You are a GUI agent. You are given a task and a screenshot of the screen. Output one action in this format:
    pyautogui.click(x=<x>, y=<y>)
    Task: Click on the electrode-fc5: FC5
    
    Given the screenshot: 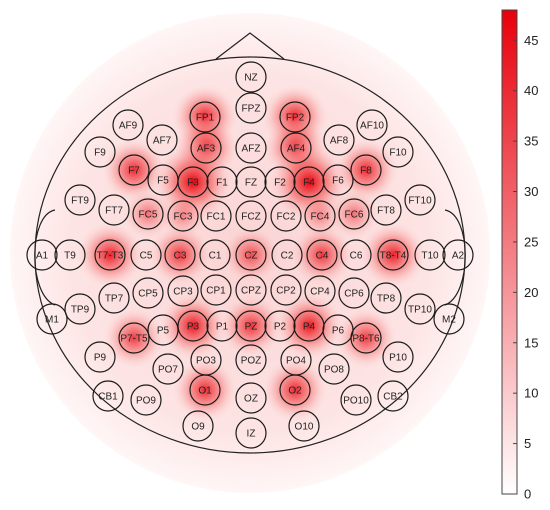 What is the action you would take?
    pyautogui.click(x=148, y=214)
    